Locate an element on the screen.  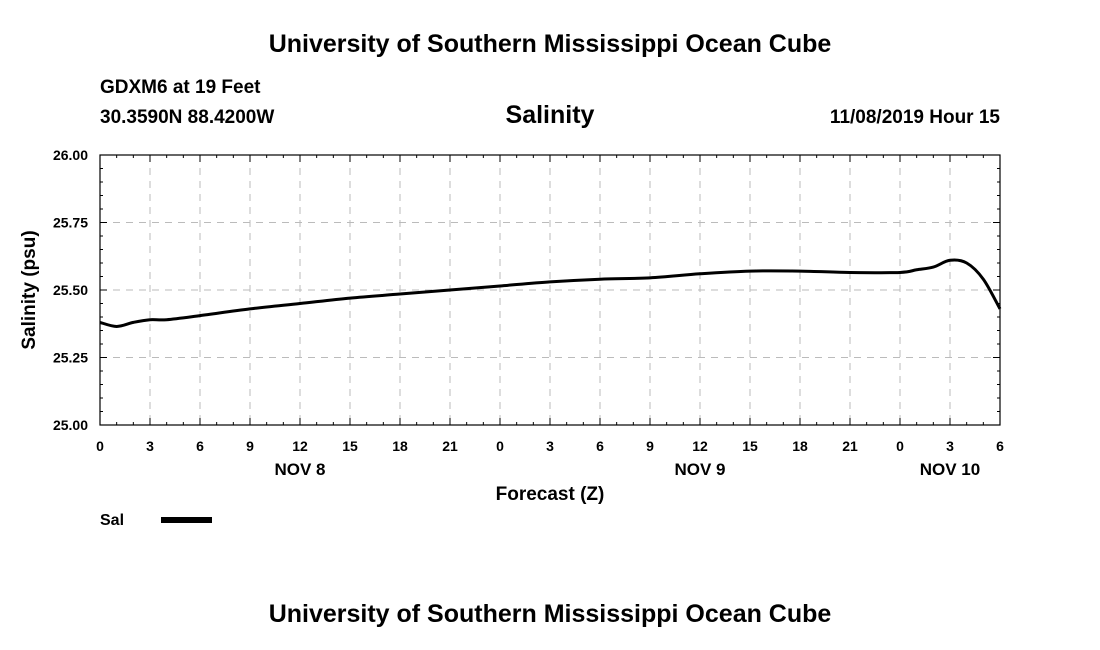
y-tick-label: 25.00 is located at coordinates (70, 425).